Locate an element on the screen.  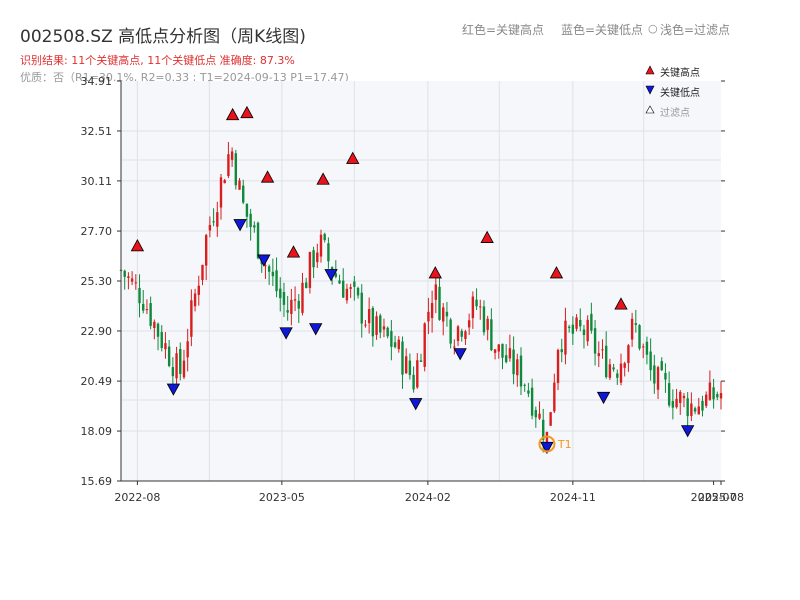
x-tick-label: 2022-08 is located at coordinates (137, 497).